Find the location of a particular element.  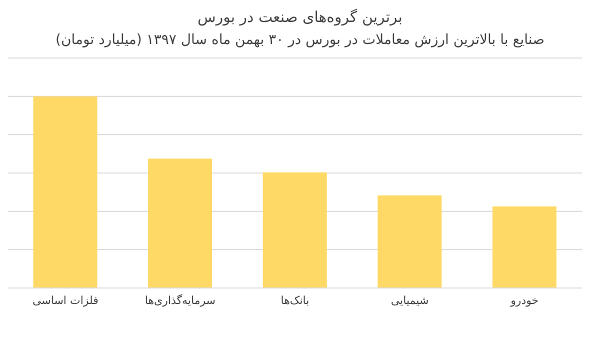

x-tick-label: شیمیایی is located at coordinates (409, 300).